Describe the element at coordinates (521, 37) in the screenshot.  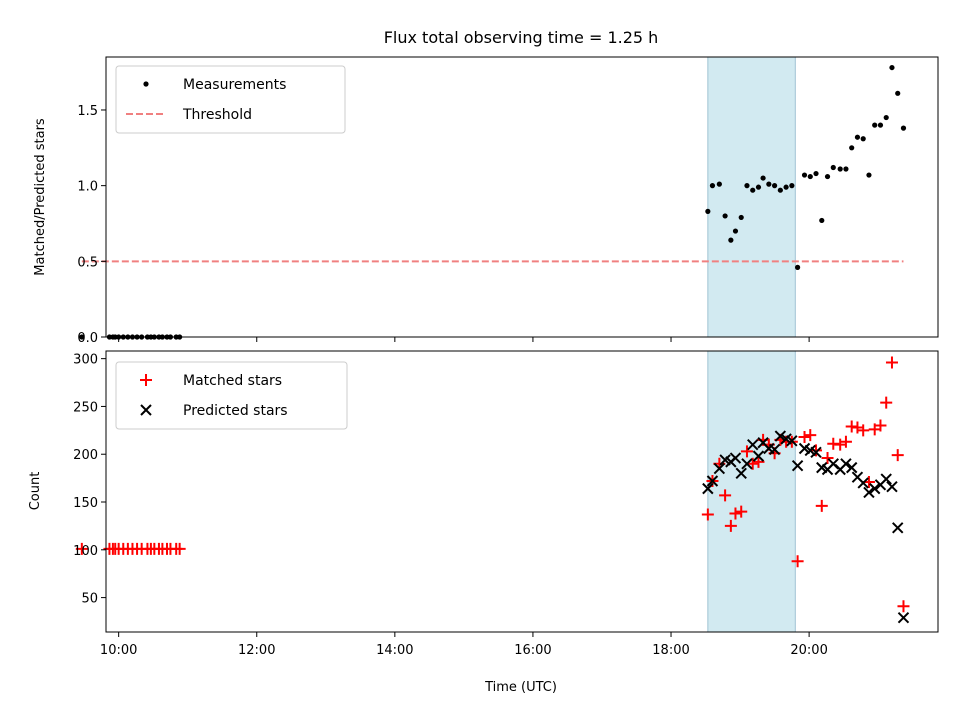
I see `chart-title: Flux total observing time = 1.25 h` at that location.